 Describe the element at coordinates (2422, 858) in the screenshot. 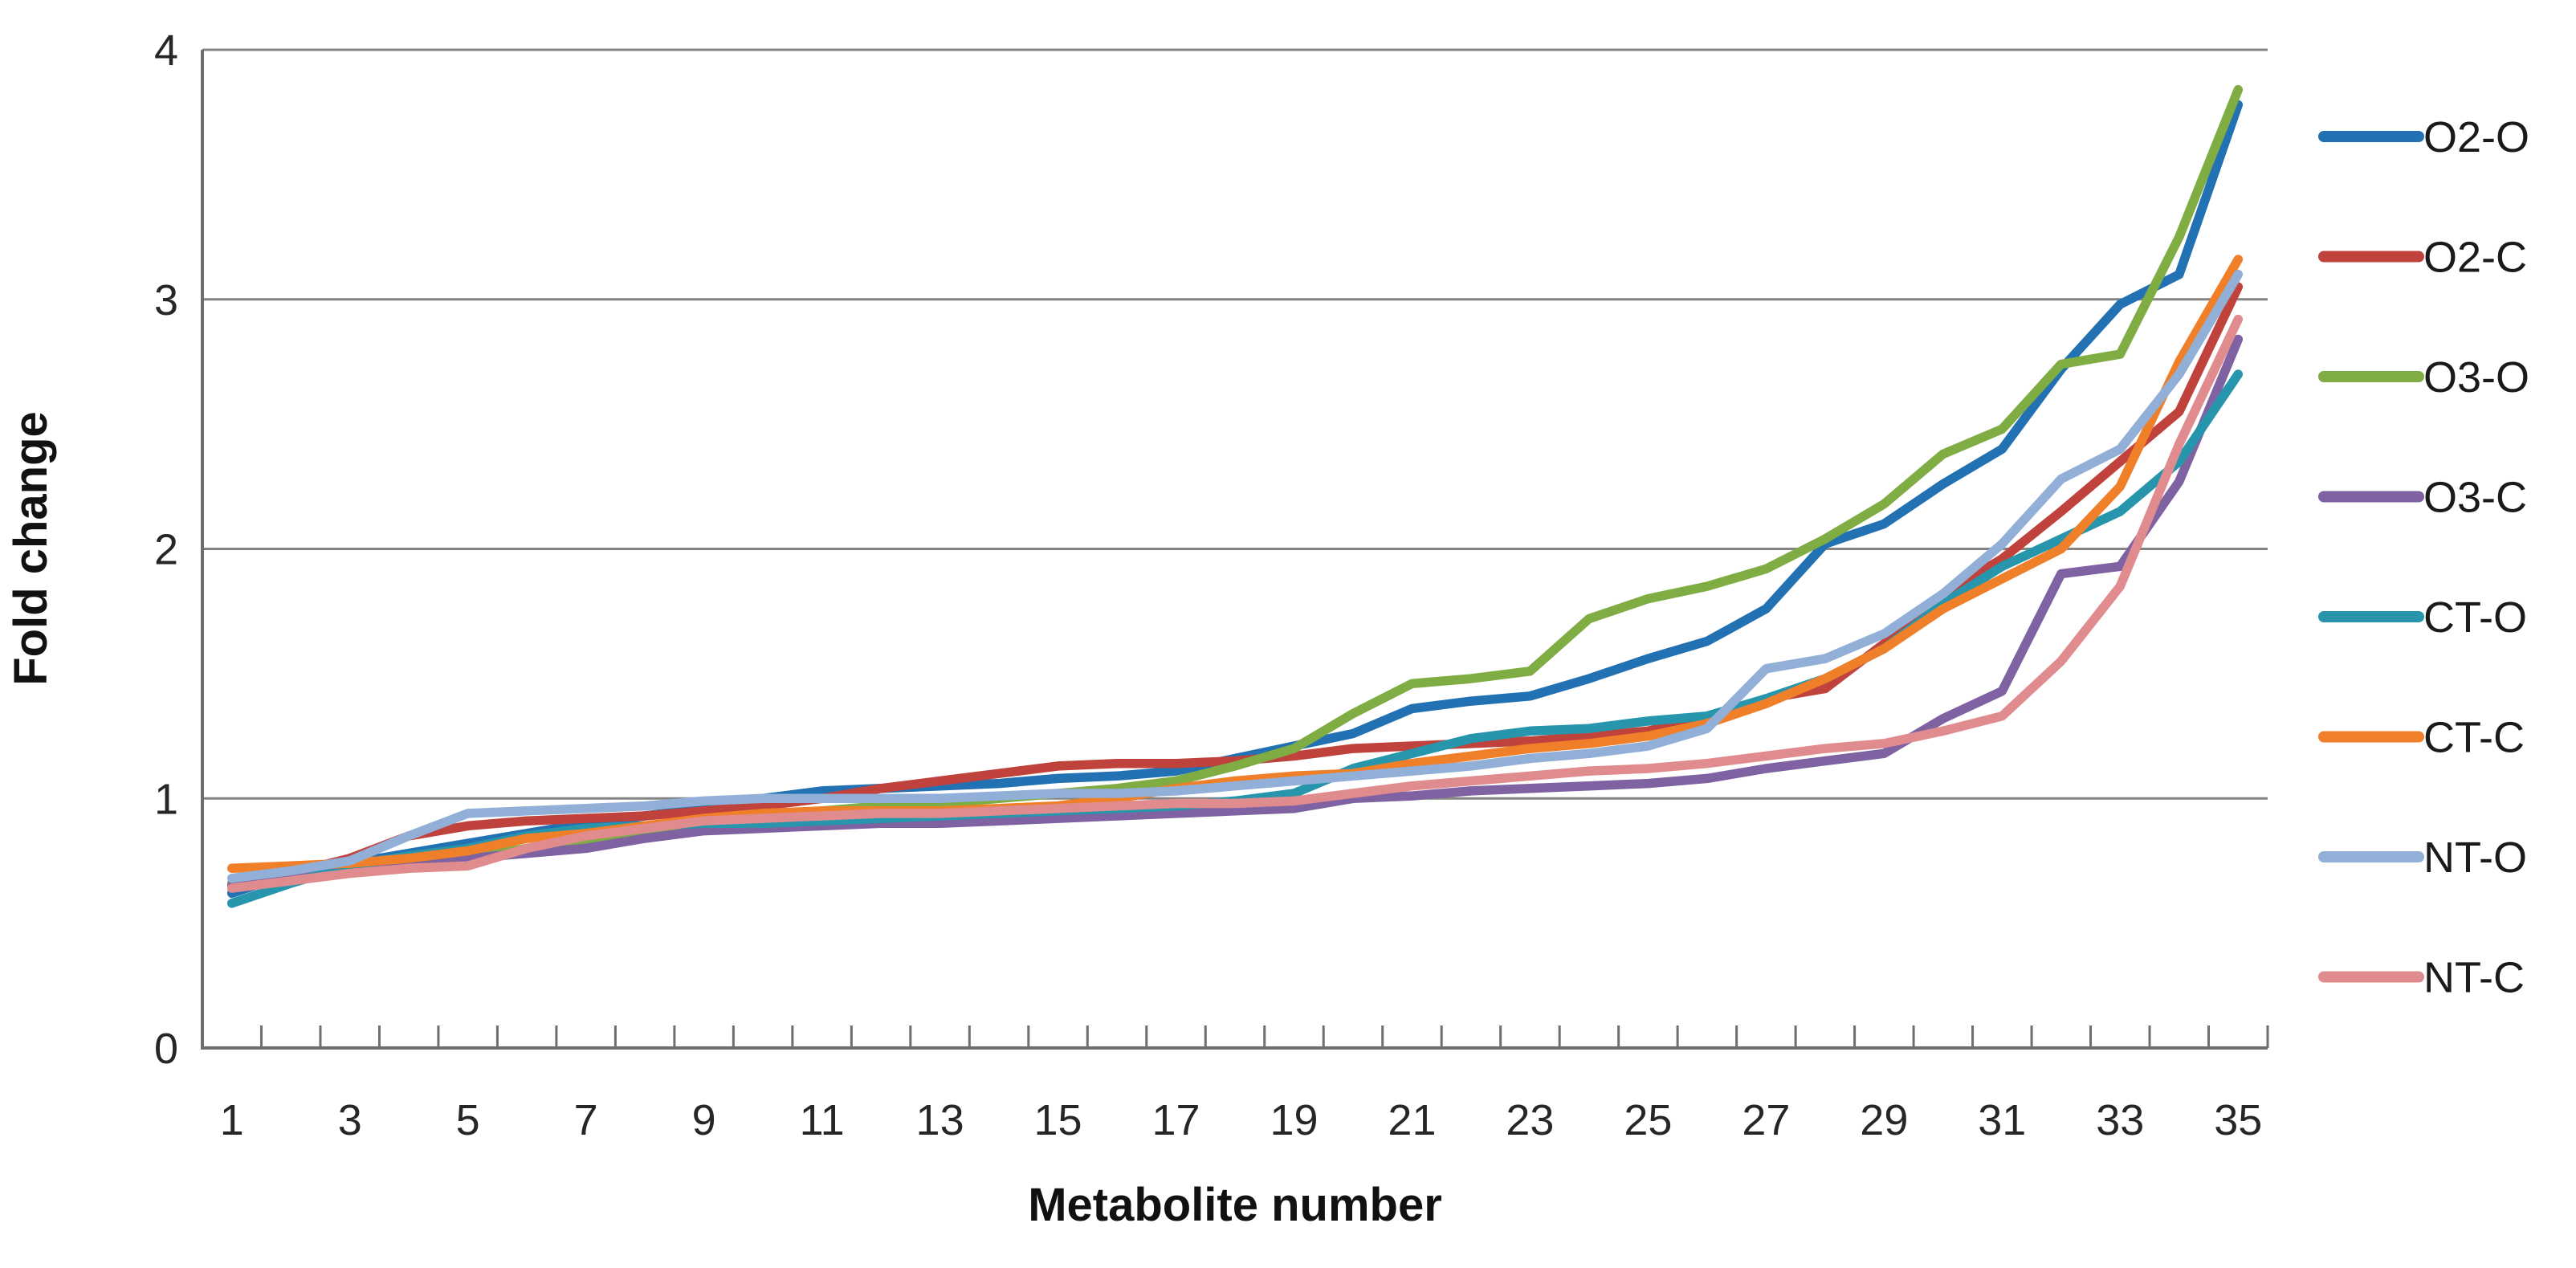

I see `legend-item-NT-O: NT-O` at that location.